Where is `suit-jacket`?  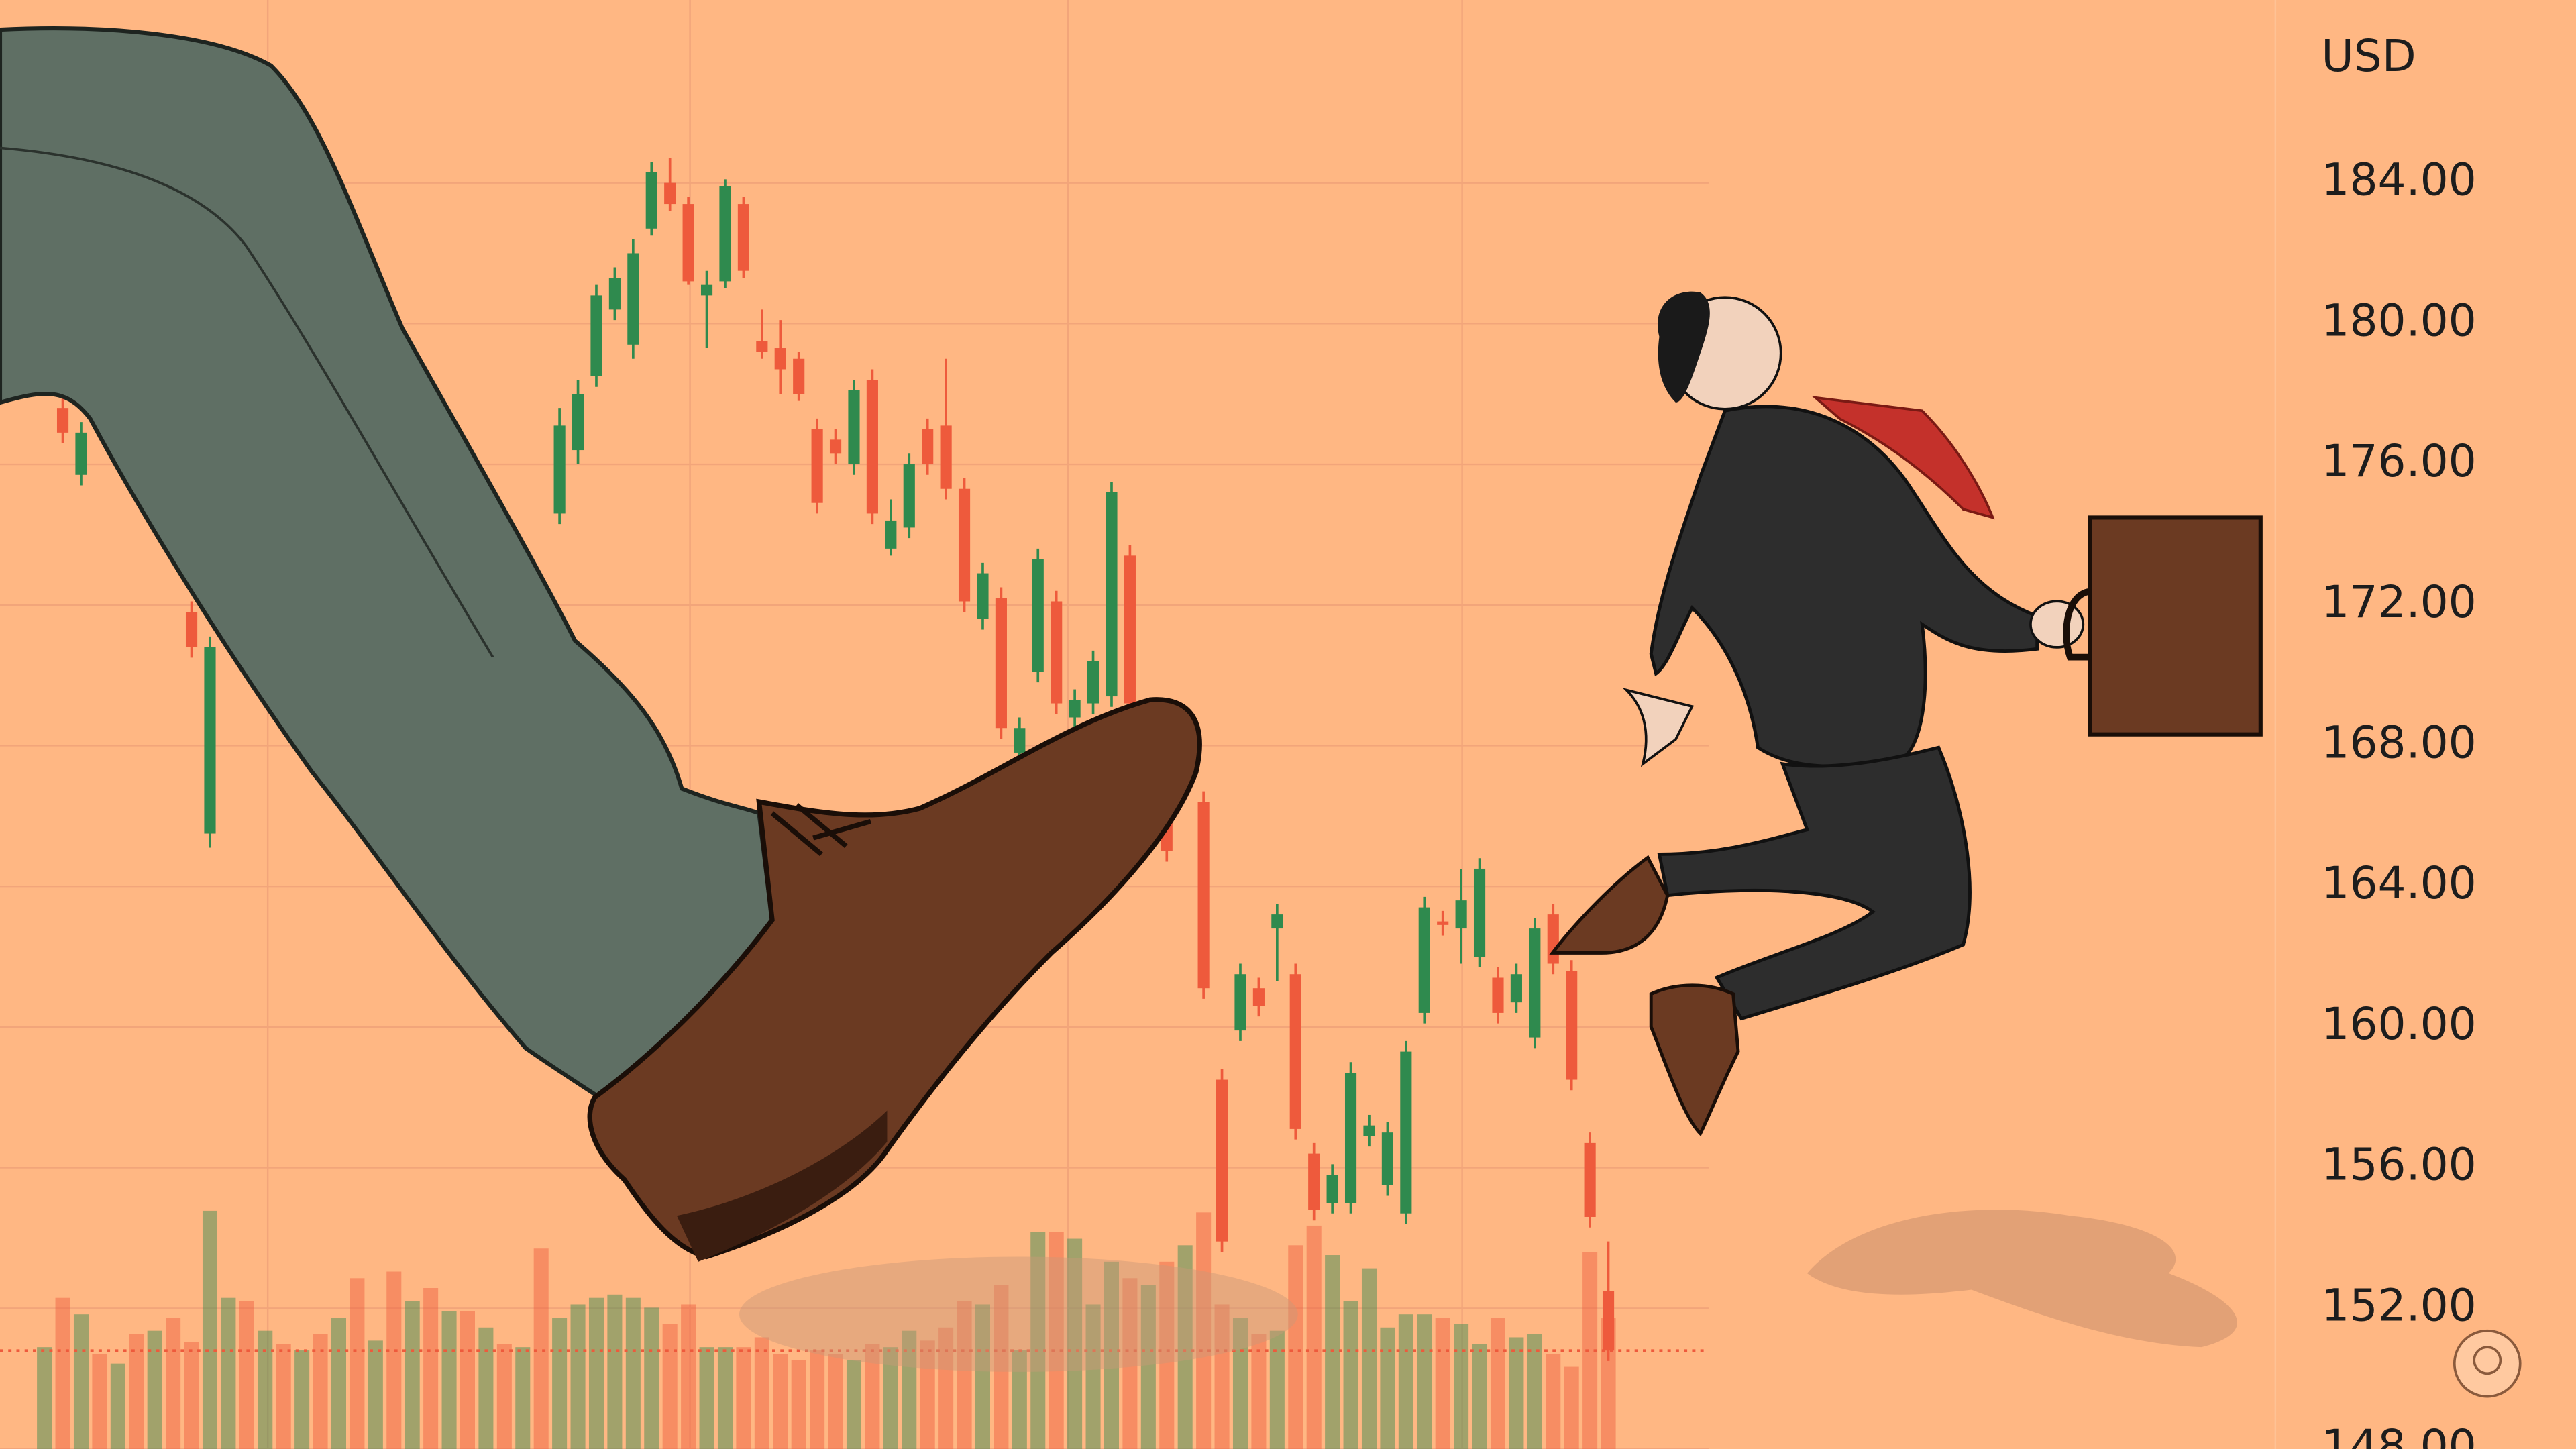
suit-jacket is located at coordinates (1844, 586).